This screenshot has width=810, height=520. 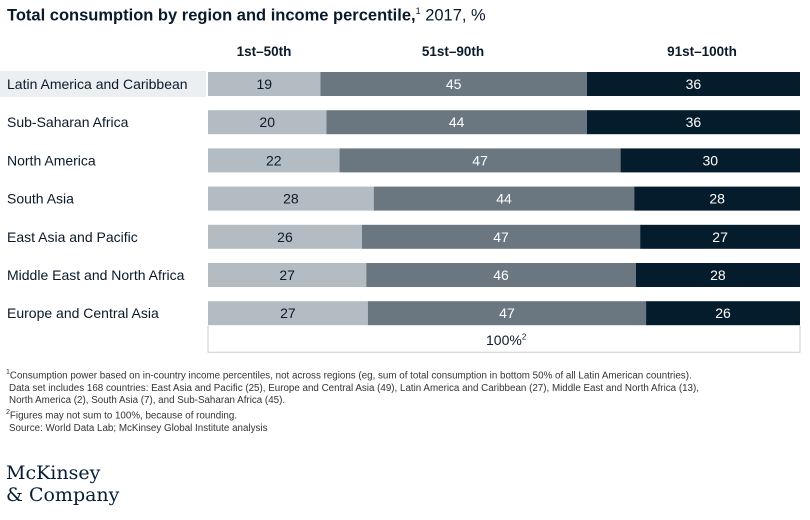 I want to click on bar-value-label: 46, so click(x=501, y=275).